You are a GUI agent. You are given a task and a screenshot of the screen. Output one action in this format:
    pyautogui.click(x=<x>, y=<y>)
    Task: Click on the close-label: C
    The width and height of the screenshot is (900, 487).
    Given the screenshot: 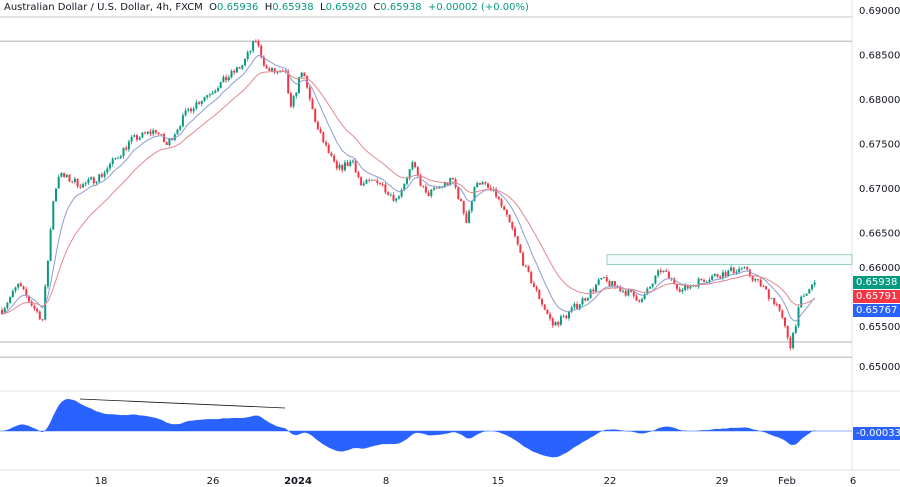 What is the action you would take?
    pyautogui.click(x=377, y=7)
    